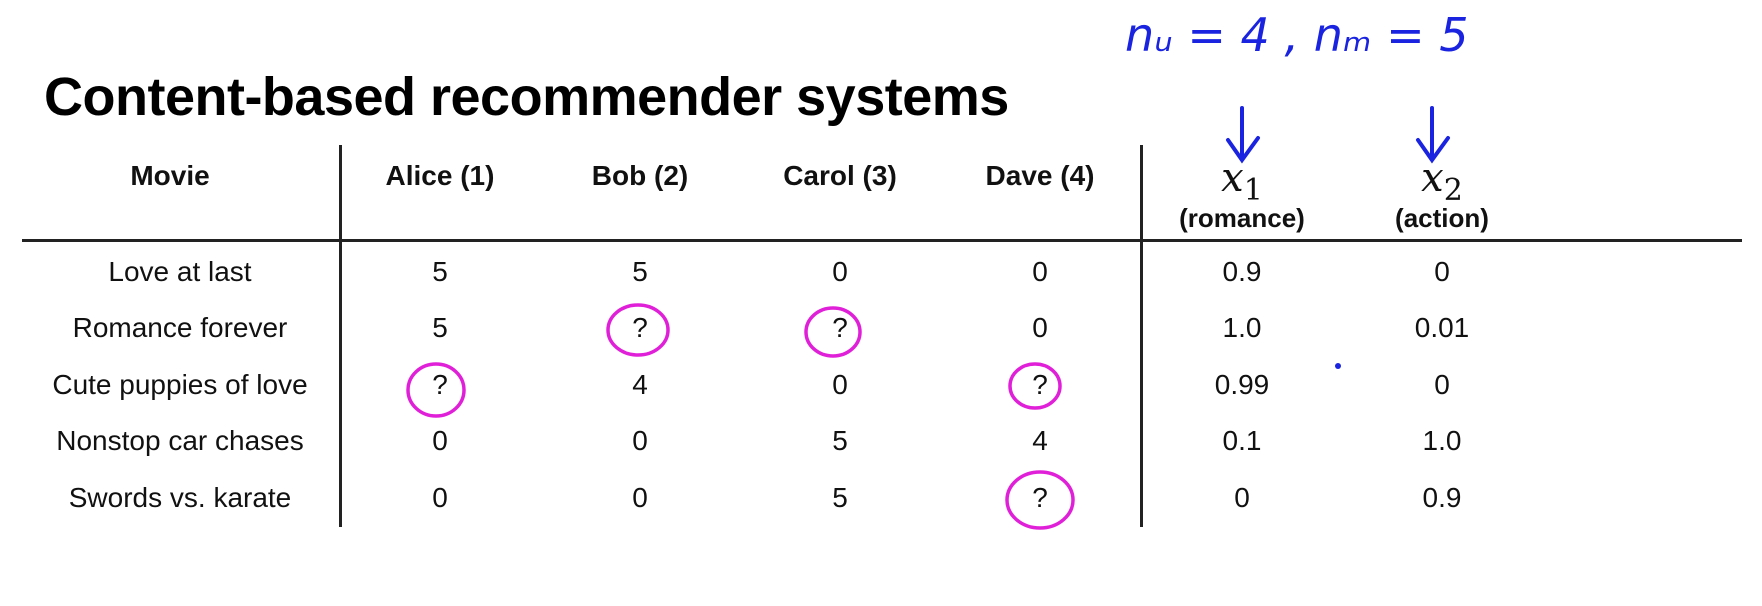 This screenshot has width=1762, height=606. Describe the element at coordinates (882, 240) in the screenshot. I see `header-divider` at that location.